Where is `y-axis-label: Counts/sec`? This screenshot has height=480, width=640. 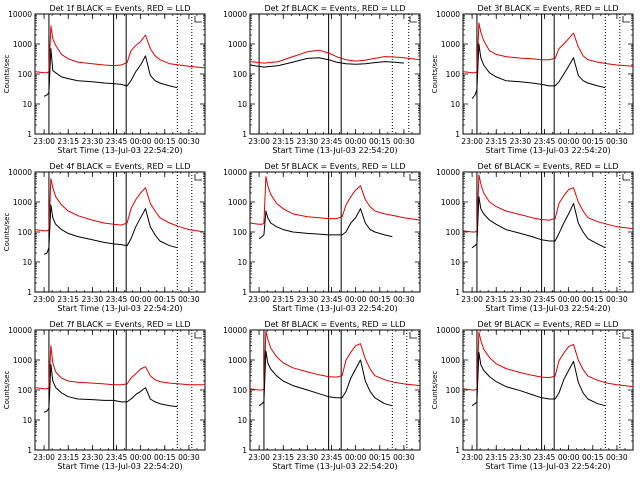
y-axis-label: Counts/sec is located at coordinates (7, 232).